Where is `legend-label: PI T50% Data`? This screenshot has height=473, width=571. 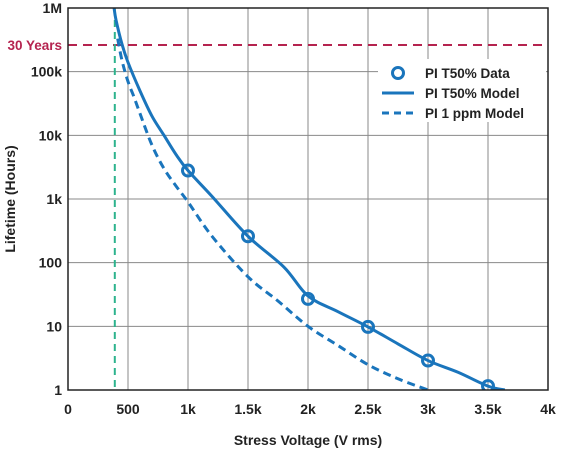 legend-label: PI T50% Data is located at coordinates (467, 73).